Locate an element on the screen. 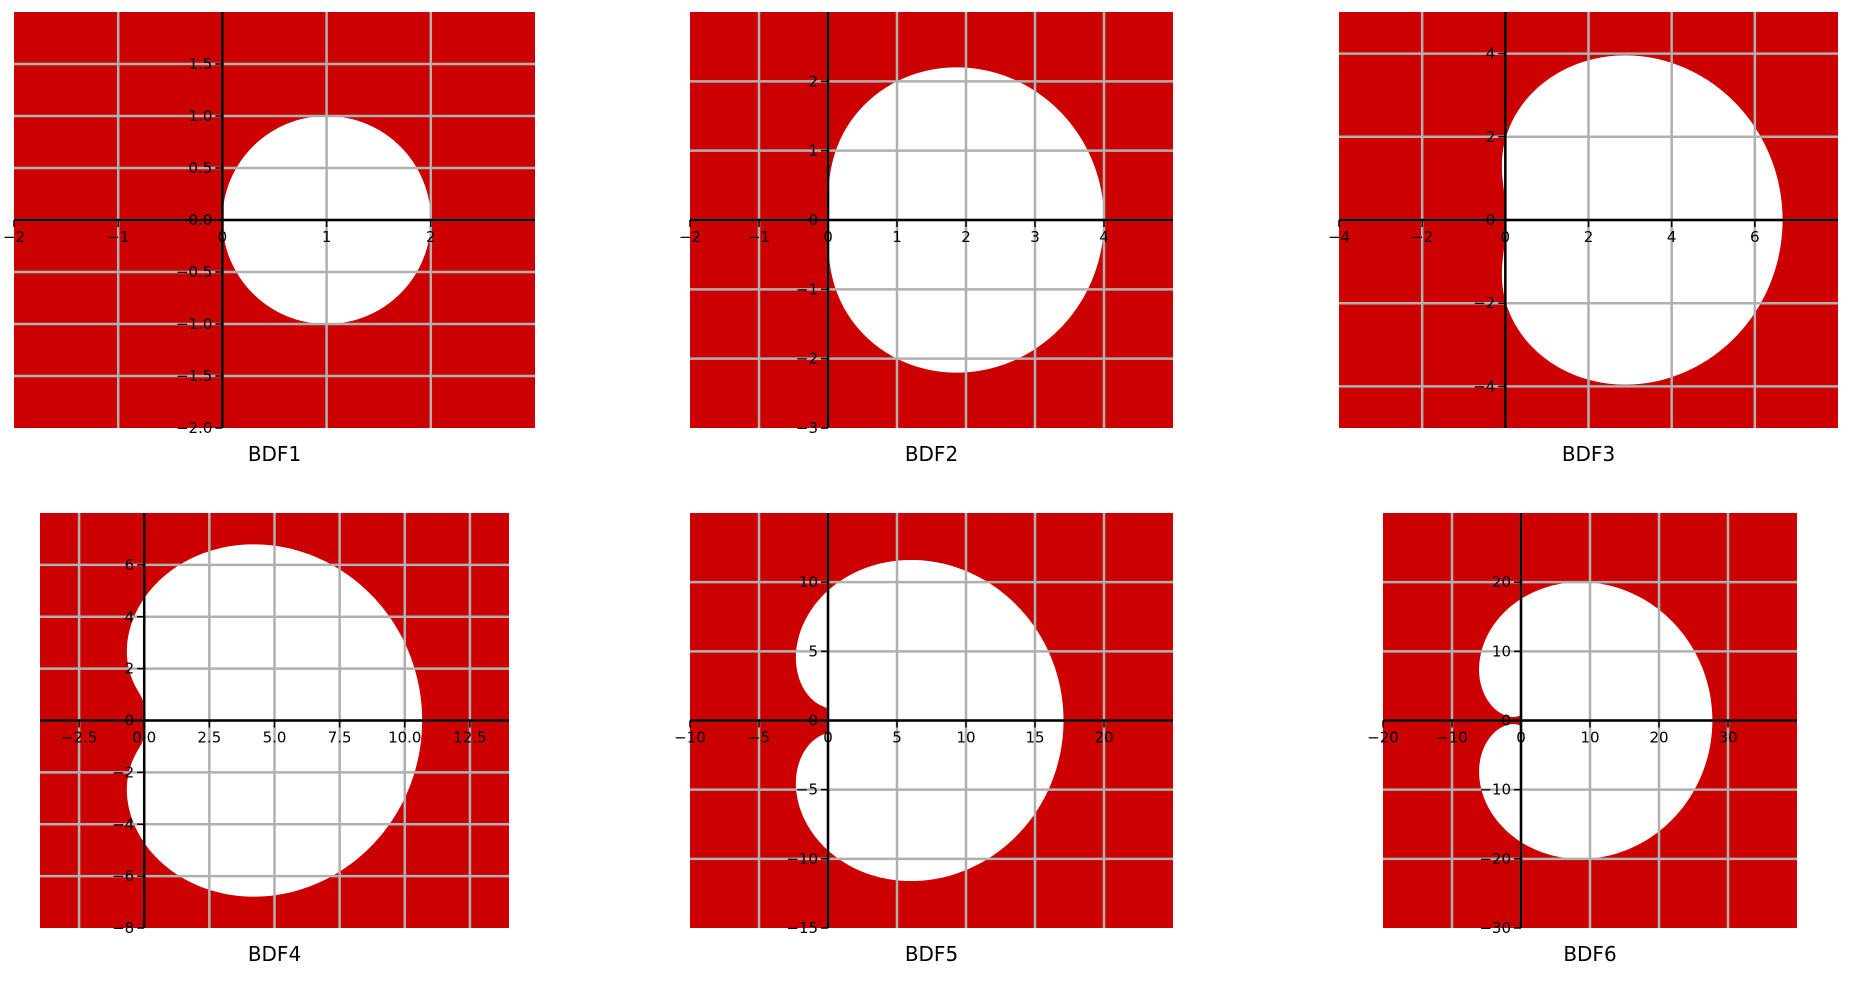 Image resolution: width=1853 pixels, height=991 pixels. panel-bdf4: −2.5 0.0 2.5 5.0 7.5 10.0 12.5 −8 −6 −4 −2 0 2 4 6 BDF4 is located at coordinates (274, 739).